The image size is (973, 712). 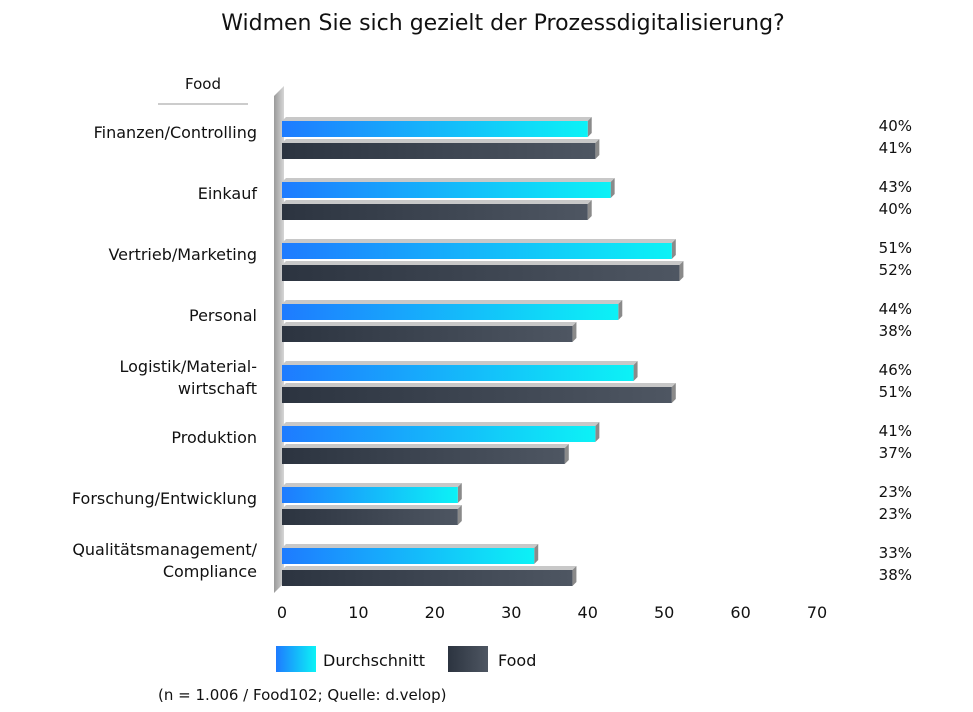 I want to click on legend-label-durchschnitt: Durchschnitt, so click(x=374, y=660).